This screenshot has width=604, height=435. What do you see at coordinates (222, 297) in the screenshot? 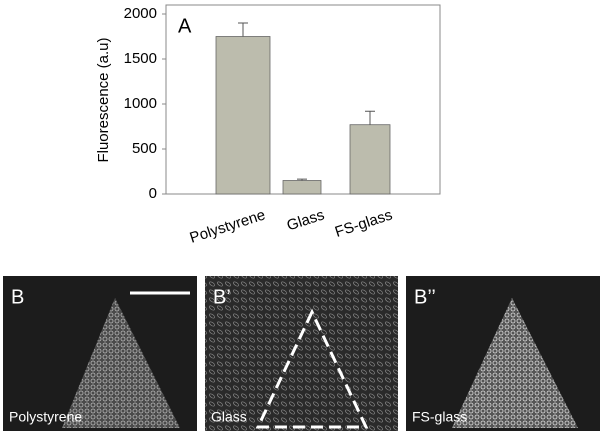
I see `panel-label: B’` at bounding box center [222, 297].